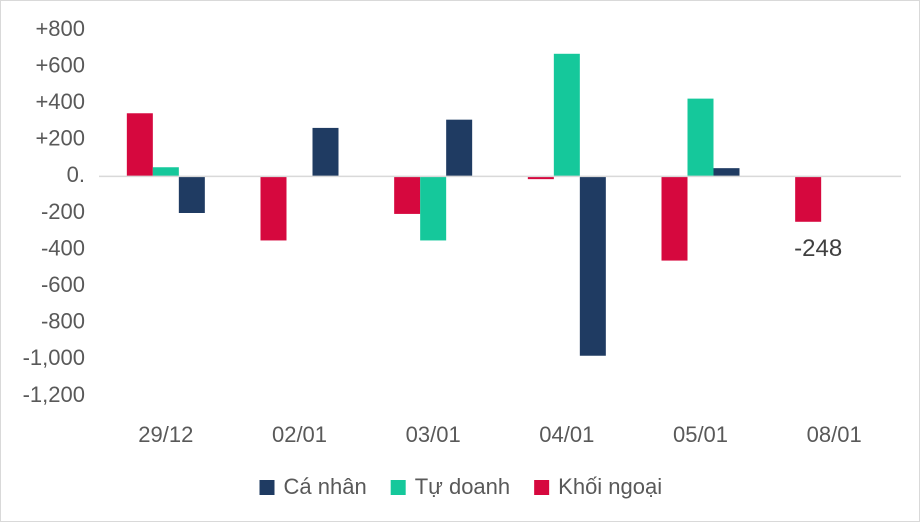  What do you see at coordinates (273, 208) in the screenshot?
I see `bar-khối-ngoại-02-01` at bounding box center [273, 208].